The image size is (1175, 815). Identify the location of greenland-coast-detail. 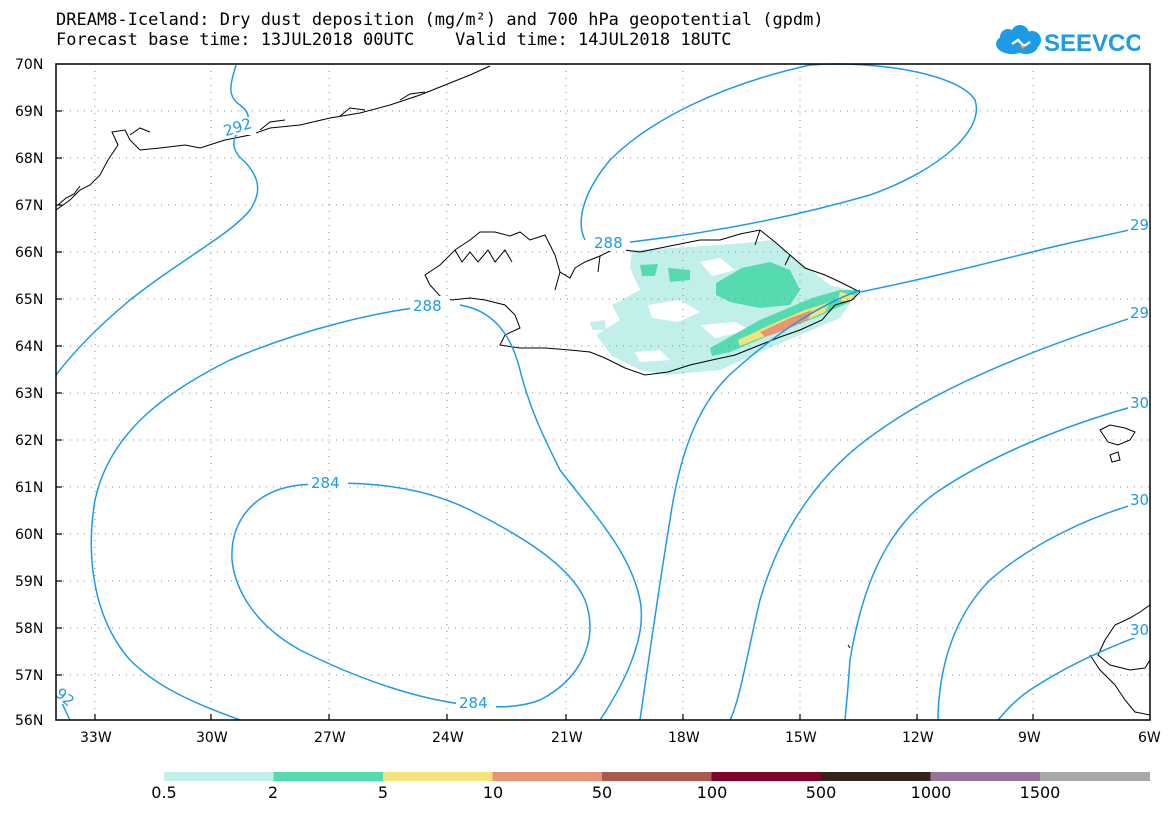
(241, 148).